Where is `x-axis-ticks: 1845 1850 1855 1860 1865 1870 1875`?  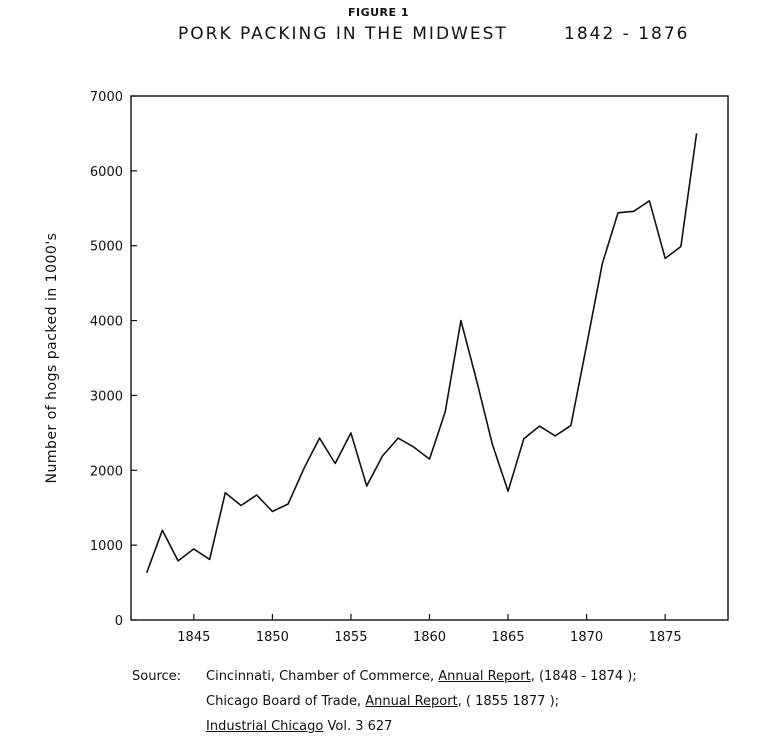
x-axis-ticks: 1845 1850 1855 1860 1865 1870 1875 is located at coordinates (429, 629).